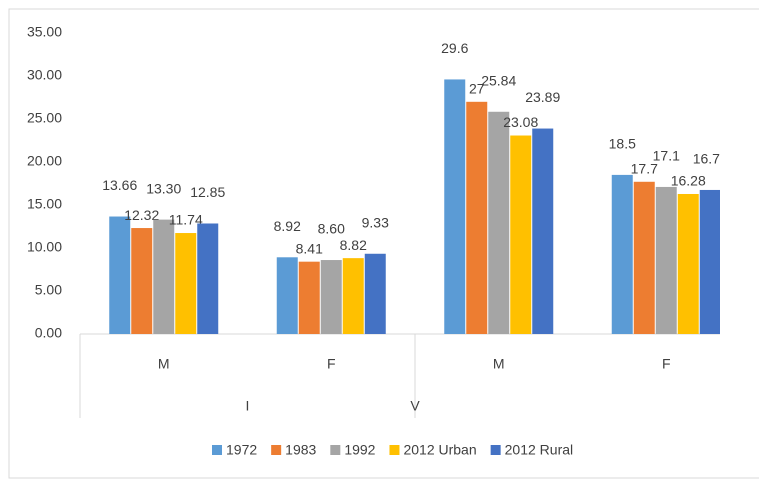 The image size is (759, 480). I want to click on legend-label: 1983, so click(300, 450).